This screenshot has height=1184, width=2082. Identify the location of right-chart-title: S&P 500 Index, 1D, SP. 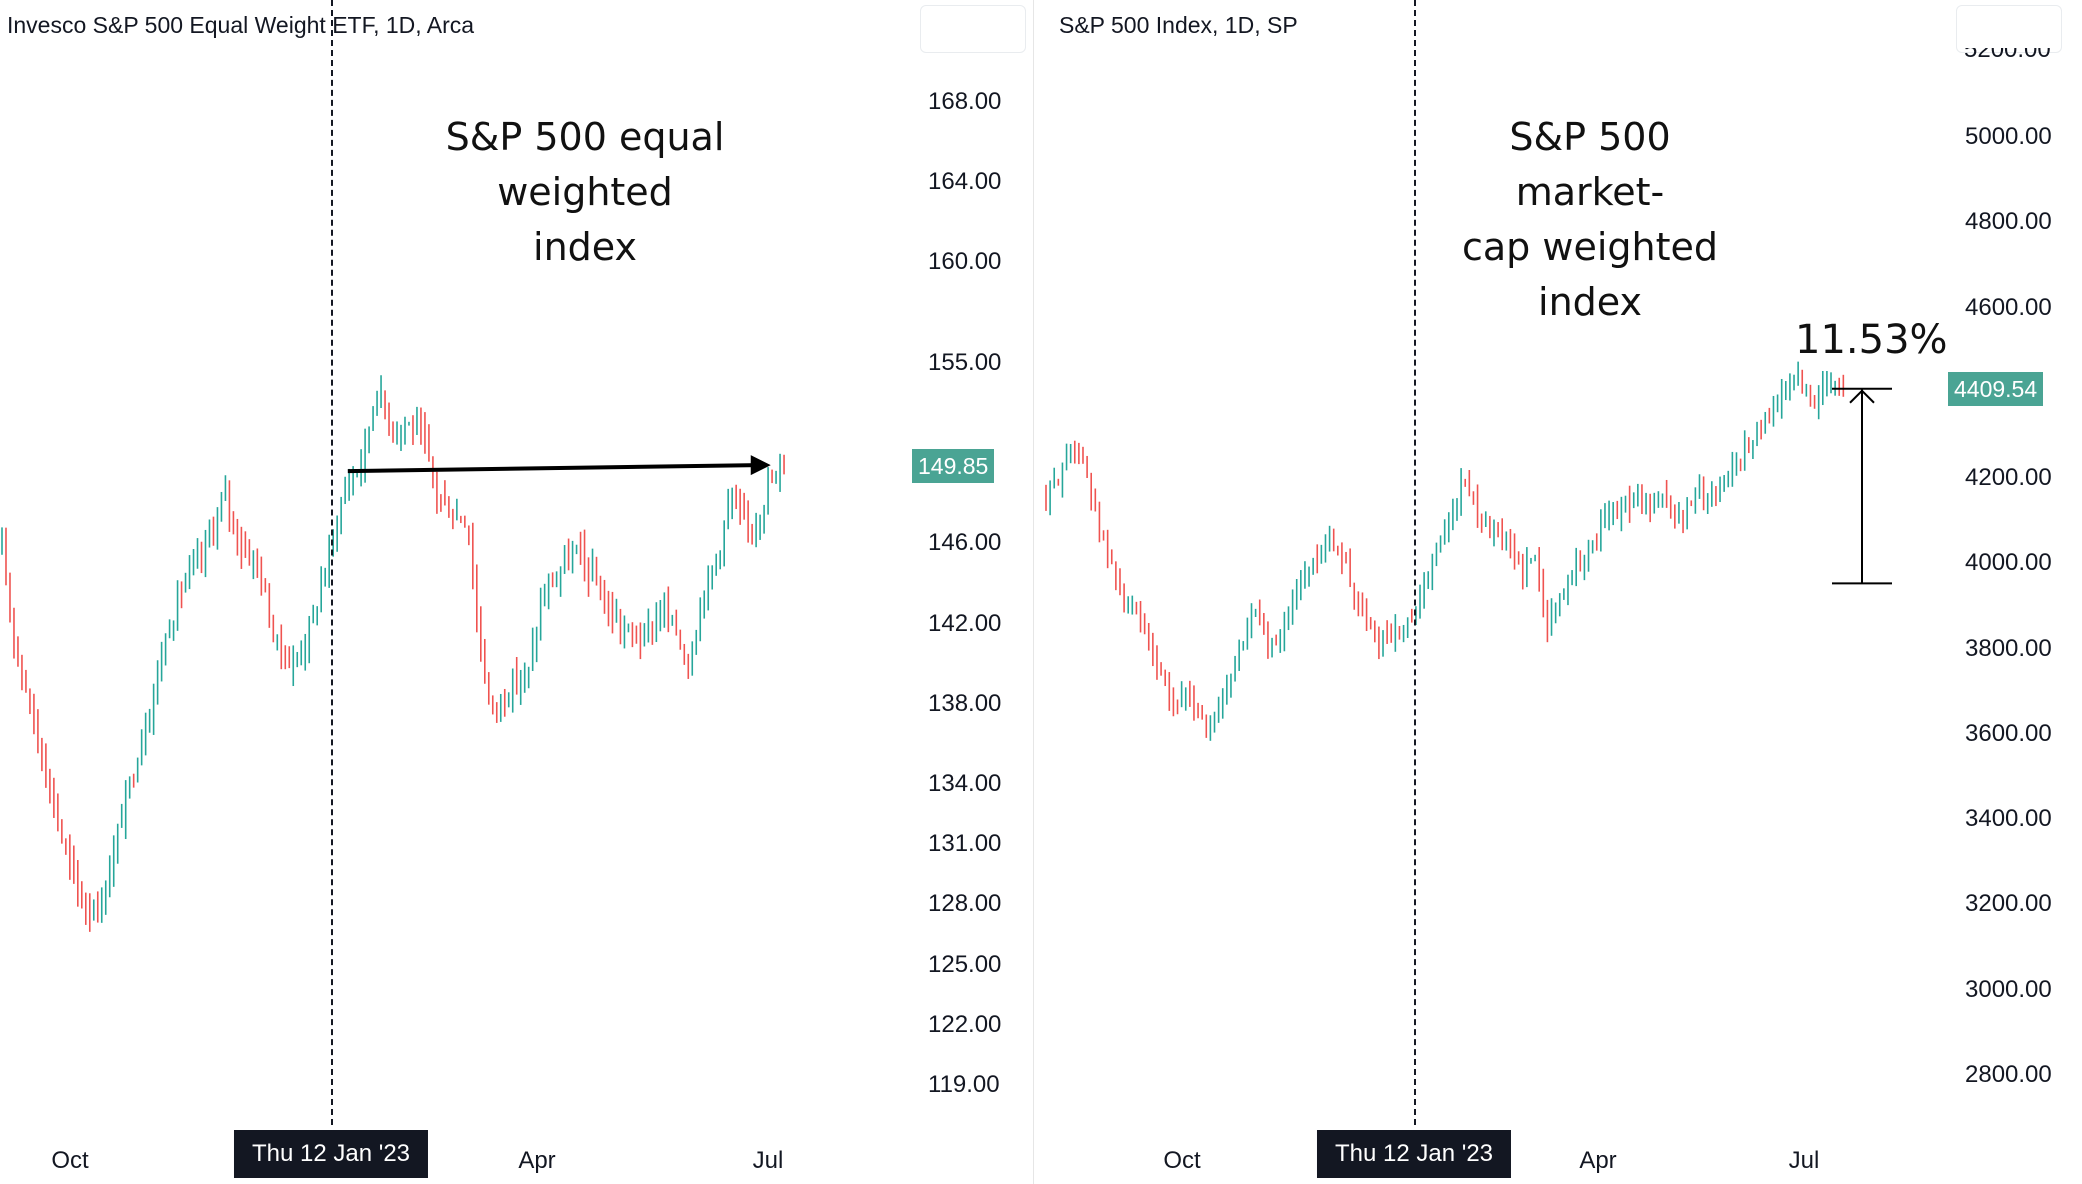
(1178, 25).